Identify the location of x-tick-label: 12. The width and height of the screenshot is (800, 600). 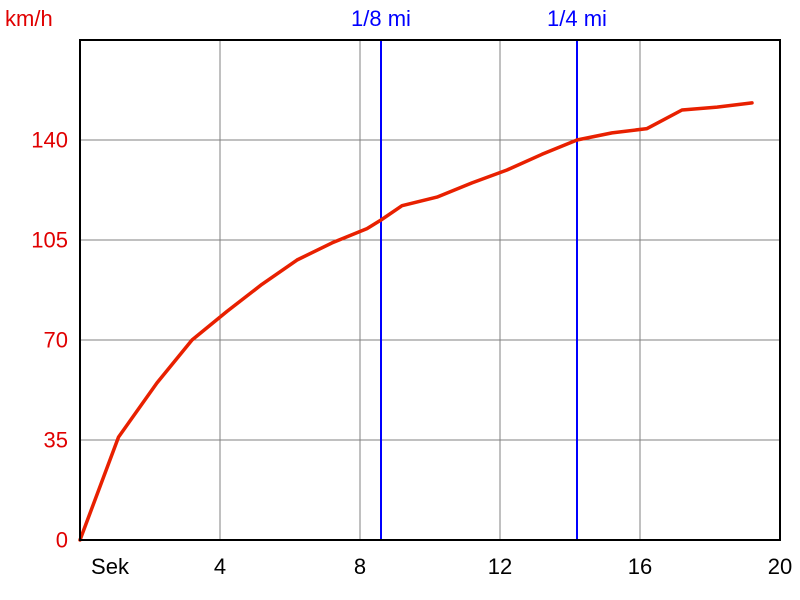
(500, 566).